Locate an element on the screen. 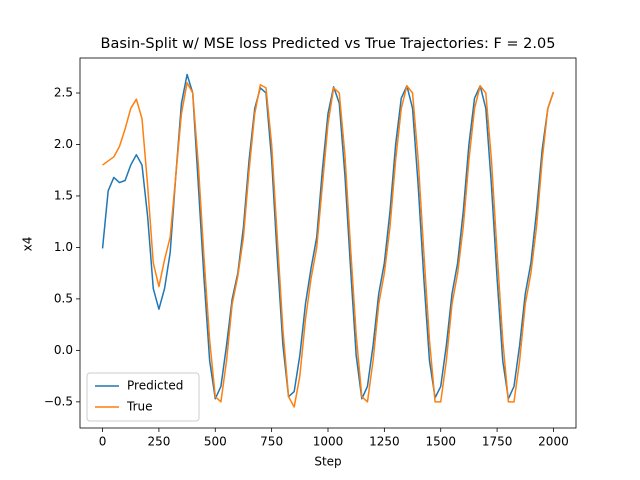 The width and height of the screenshot is (640, 480). y-tick-label: 2.5 is located at coordinates (63, 93).